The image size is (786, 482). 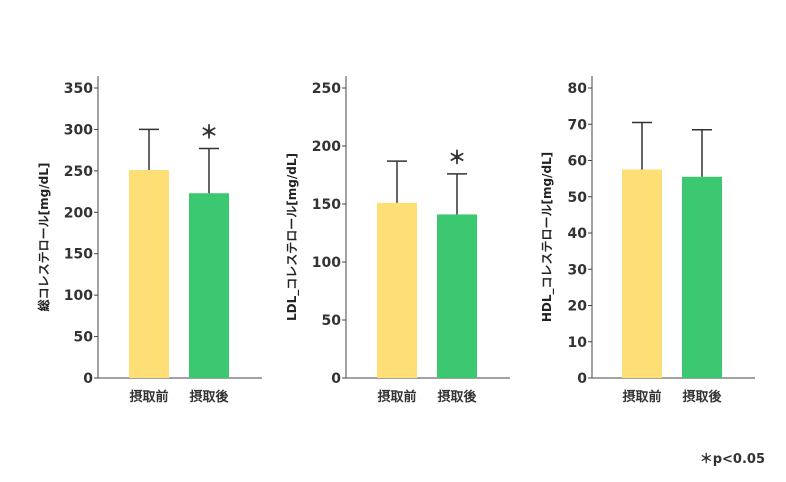 I want to click on y-tick-label: 350, so click(x=78, y=89).